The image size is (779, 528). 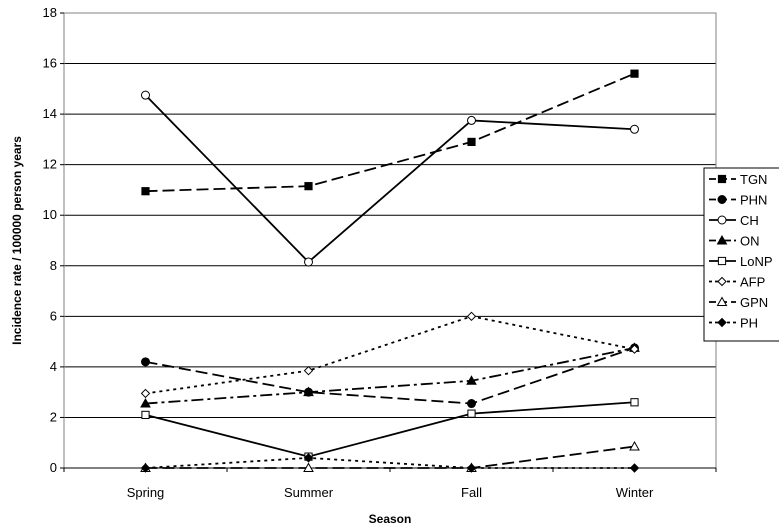 I want to click on legend-entry: PHN, so click(x=738, y=200).